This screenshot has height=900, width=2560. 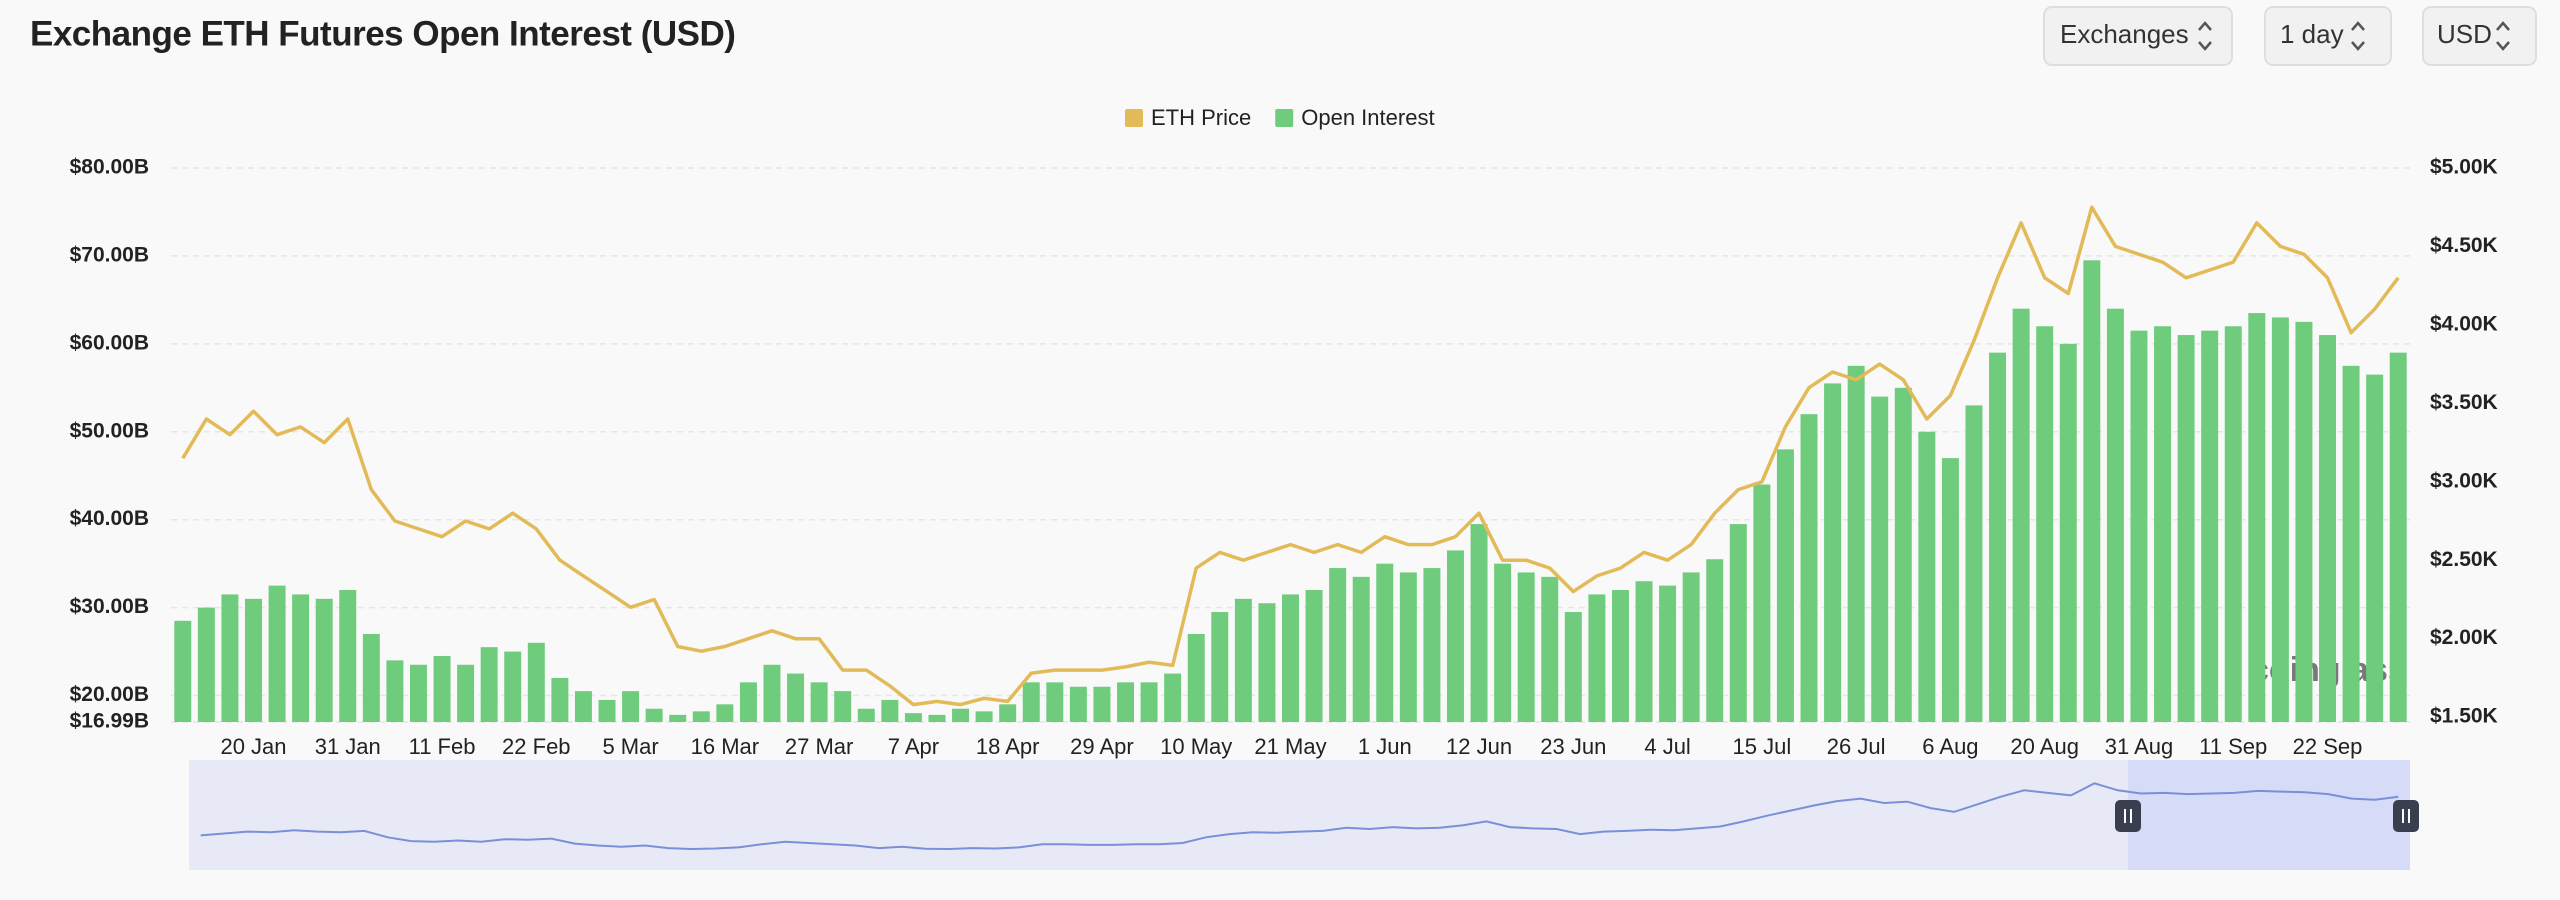 What do you see at coordinates (2124, 34) in the screenshot?
I see `dropdown-label: Exchanges` at bounding box center [2124, 34].